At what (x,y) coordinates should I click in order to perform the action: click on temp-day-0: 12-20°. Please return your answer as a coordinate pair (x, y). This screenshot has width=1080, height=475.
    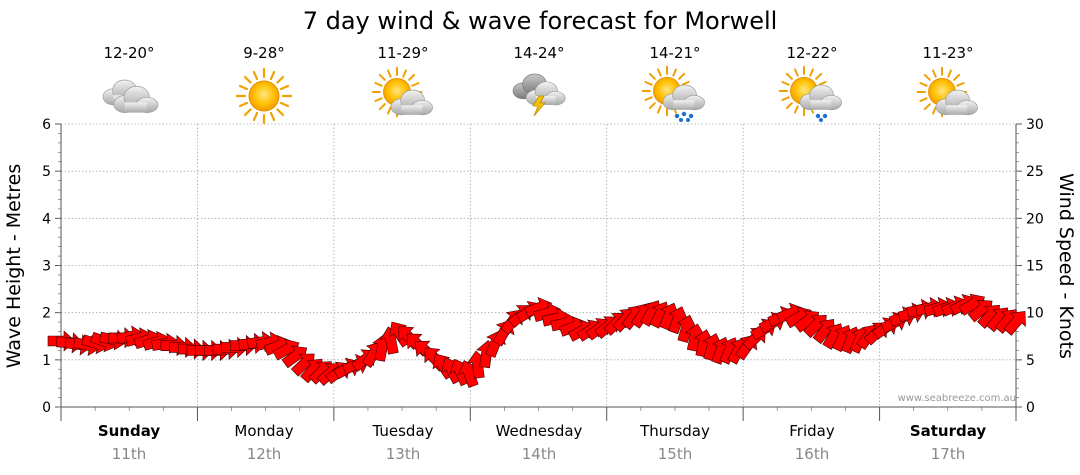
    Looking at the image, I should click on (128, 53).